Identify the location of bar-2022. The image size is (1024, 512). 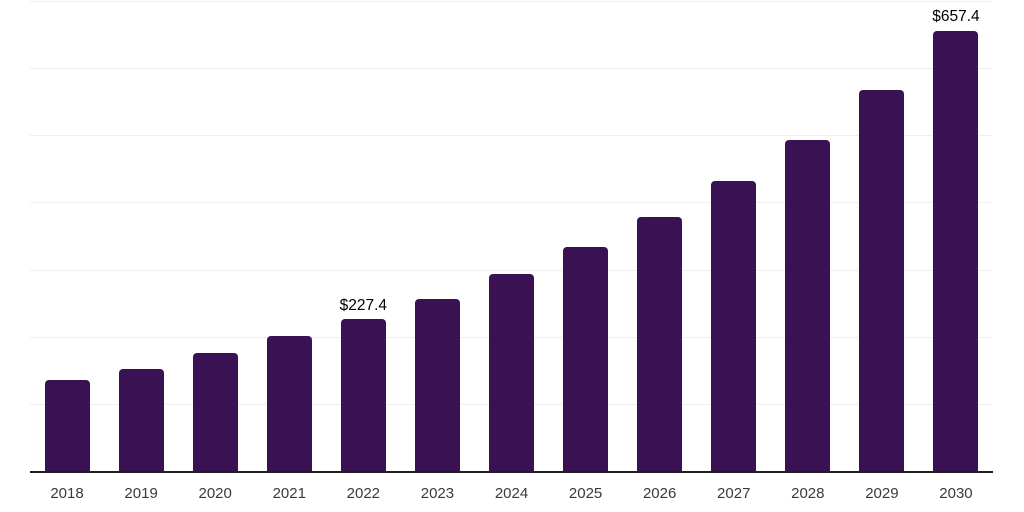
(363, 395).